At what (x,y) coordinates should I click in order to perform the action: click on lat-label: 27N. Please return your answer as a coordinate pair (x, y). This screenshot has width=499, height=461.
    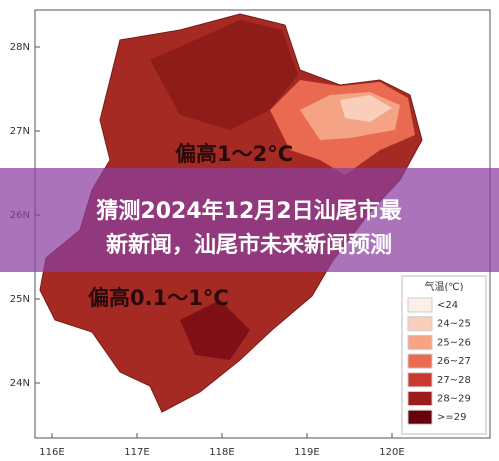
    Looking at the image, I should click on (20, 131).